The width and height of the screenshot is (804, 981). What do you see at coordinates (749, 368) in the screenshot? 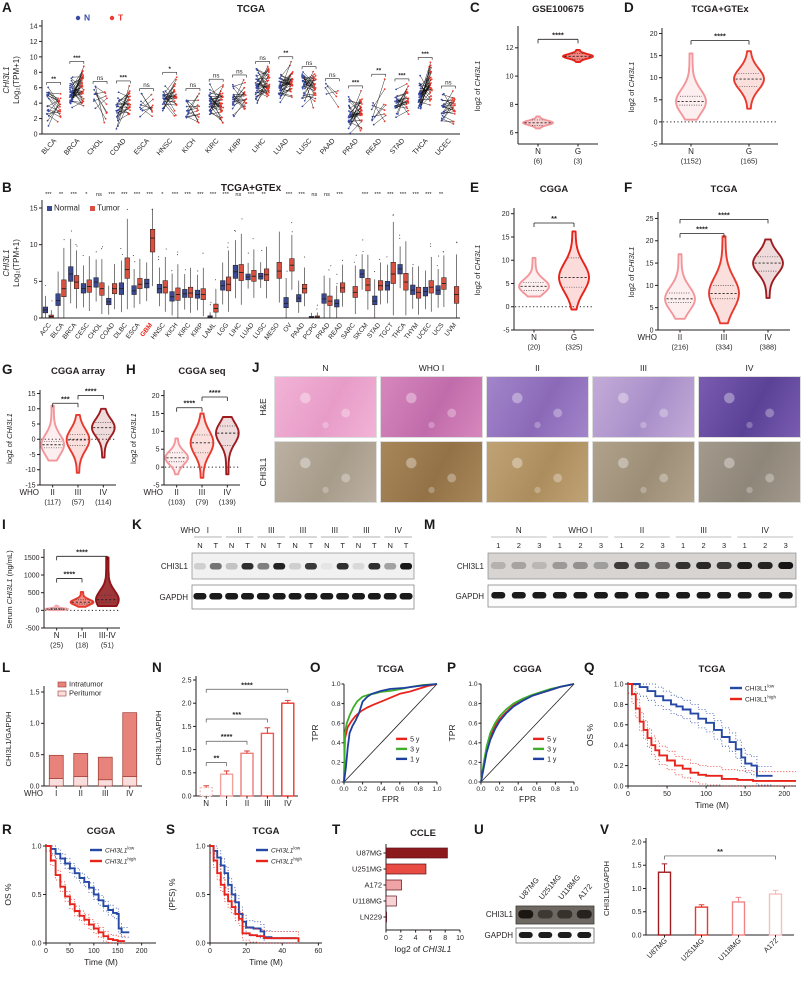
I see `panel-J-col-label: IV` at bounding box center [749, 368].